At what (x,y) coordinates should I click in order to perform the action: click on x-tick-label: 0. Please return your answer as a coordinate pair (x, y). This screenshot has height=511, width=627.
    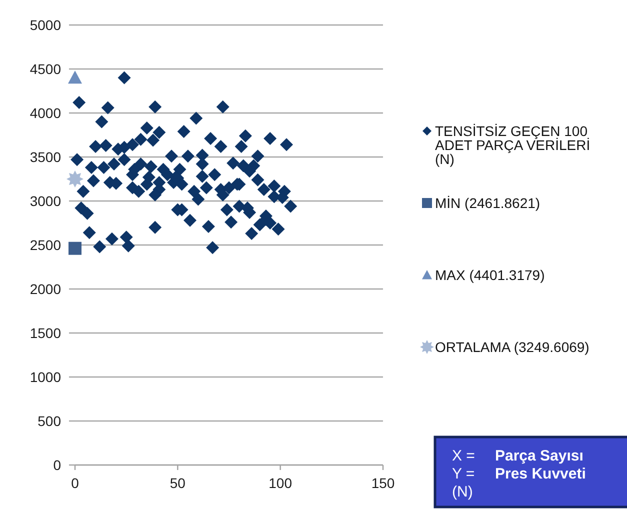
    Looking at the image, I should click on (75, 483).